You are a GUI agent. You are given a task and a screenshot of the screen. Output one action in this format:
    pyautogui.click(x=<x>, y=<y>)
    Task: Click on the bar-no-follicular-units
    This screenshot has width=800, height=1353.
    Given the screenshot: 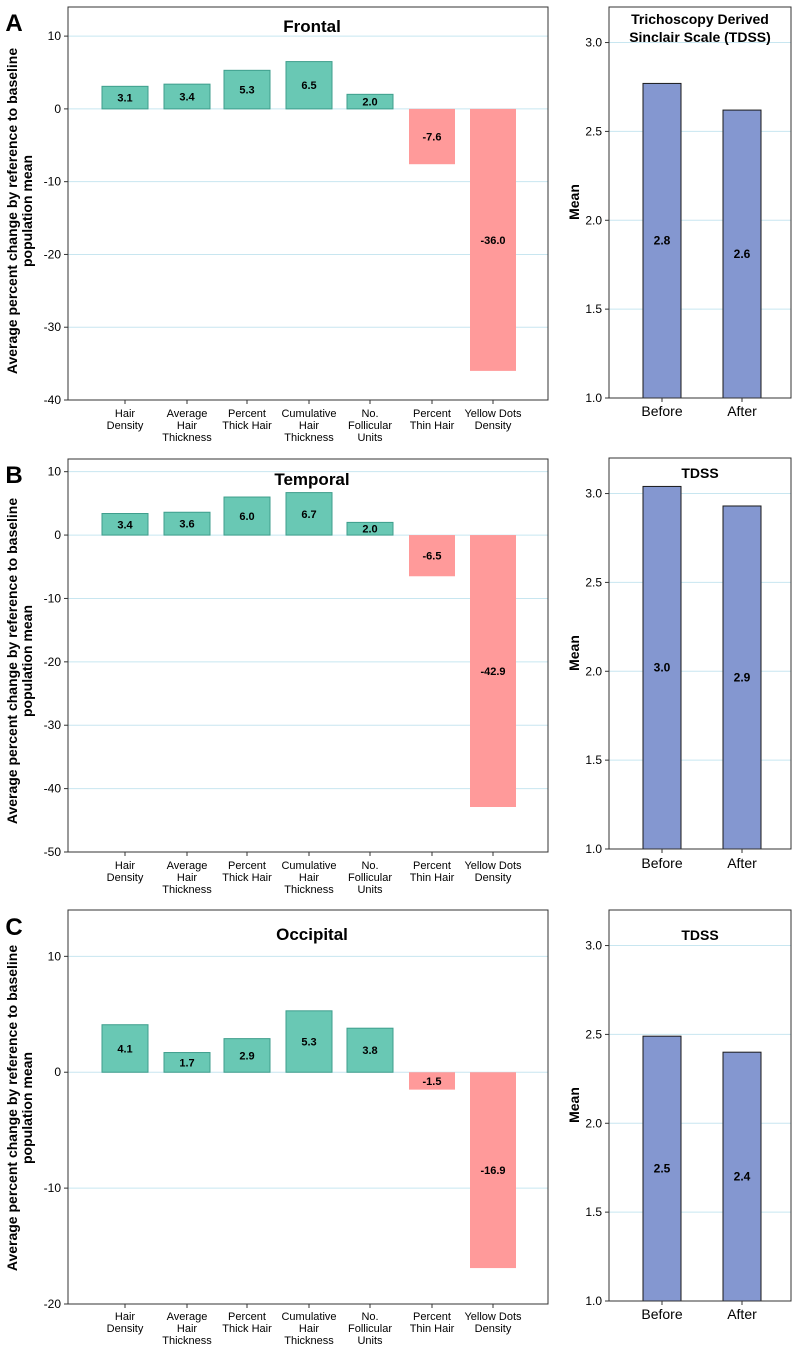 What is the action you would take?
    pyautogui.click(x=370, y=528)
    